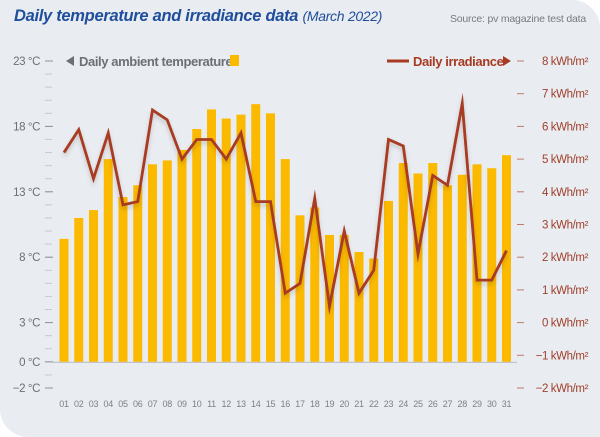 This screenshot has height=437, width=600. What do you see at coordinates (256, 404) in the screenshot?
I see `x-tick-label: 14` at bounding box center [256, 404].